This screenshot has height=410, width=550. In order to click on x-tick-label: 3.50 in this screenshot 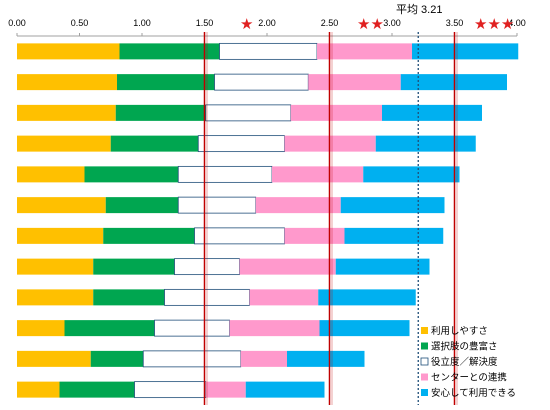, I will do `click(455, 23)`.